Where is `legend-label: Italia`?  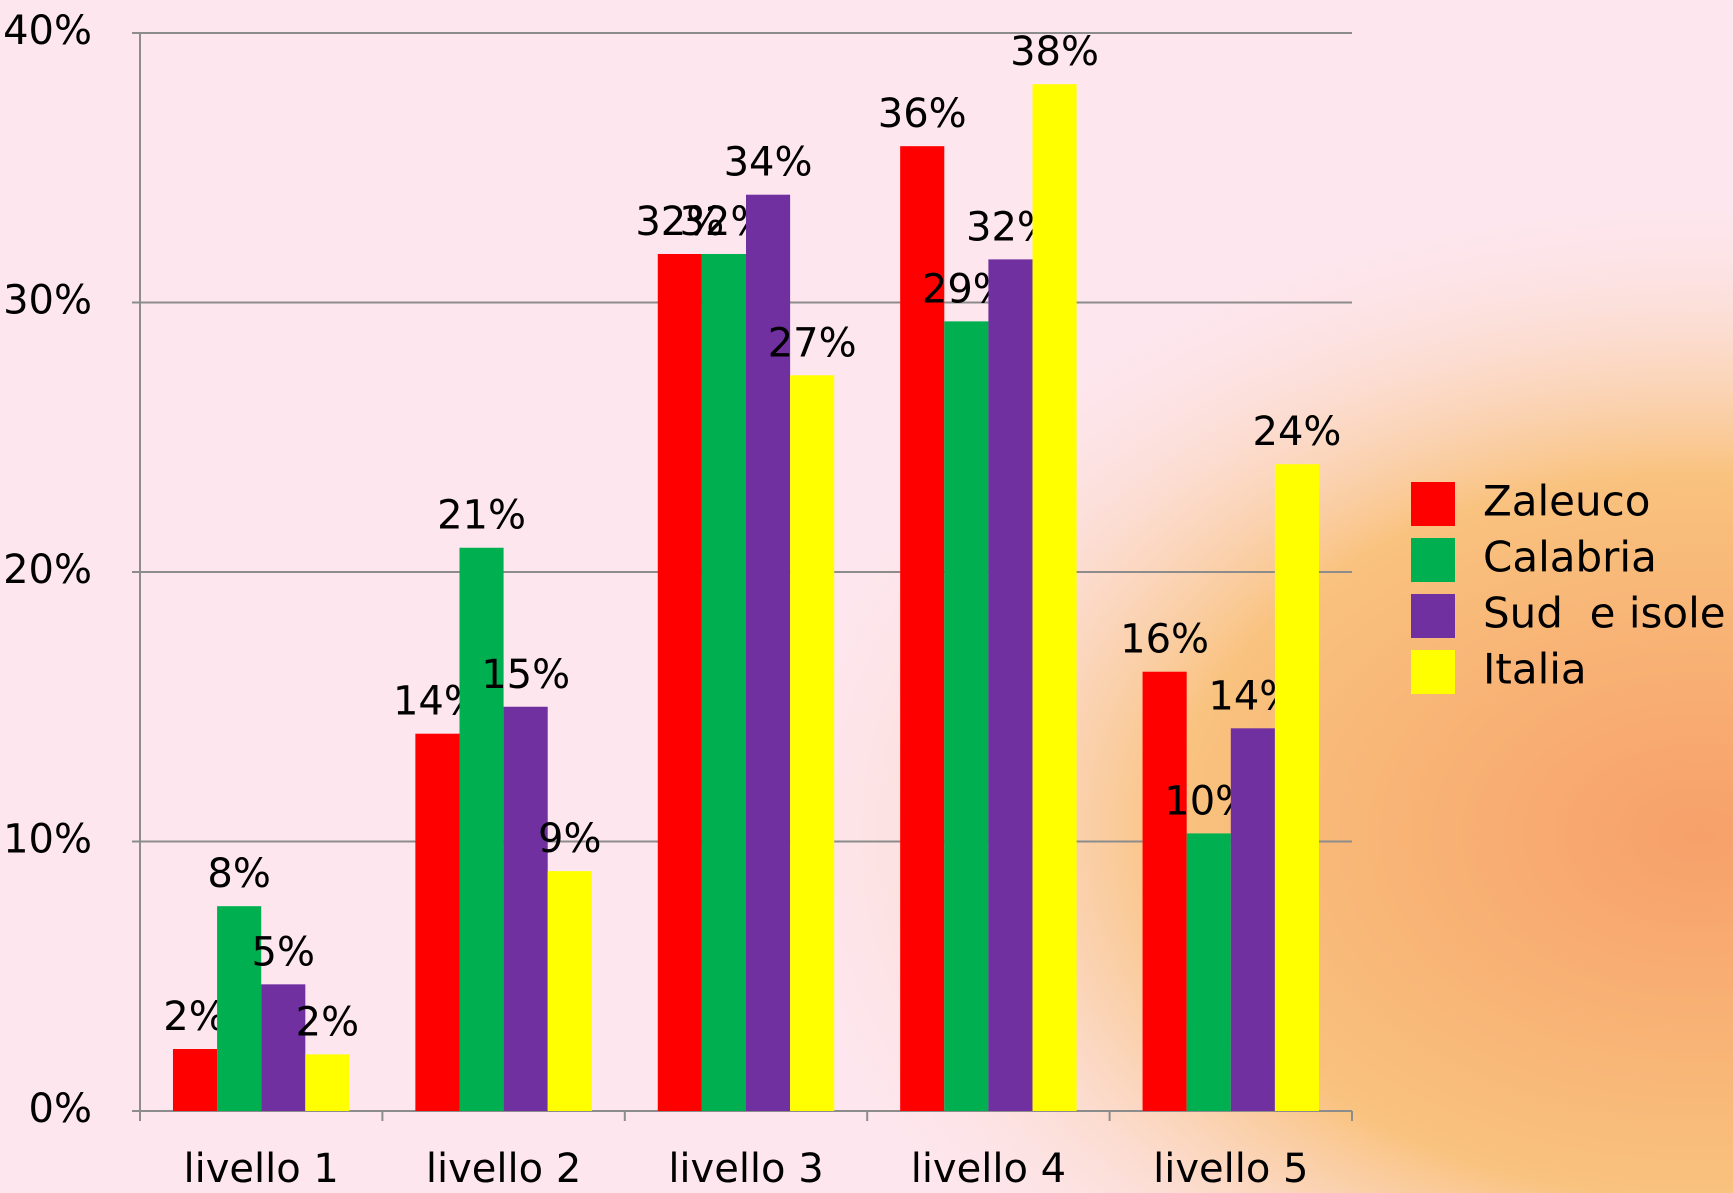 legend-label: Italia is located at coordinates (1535, 669).